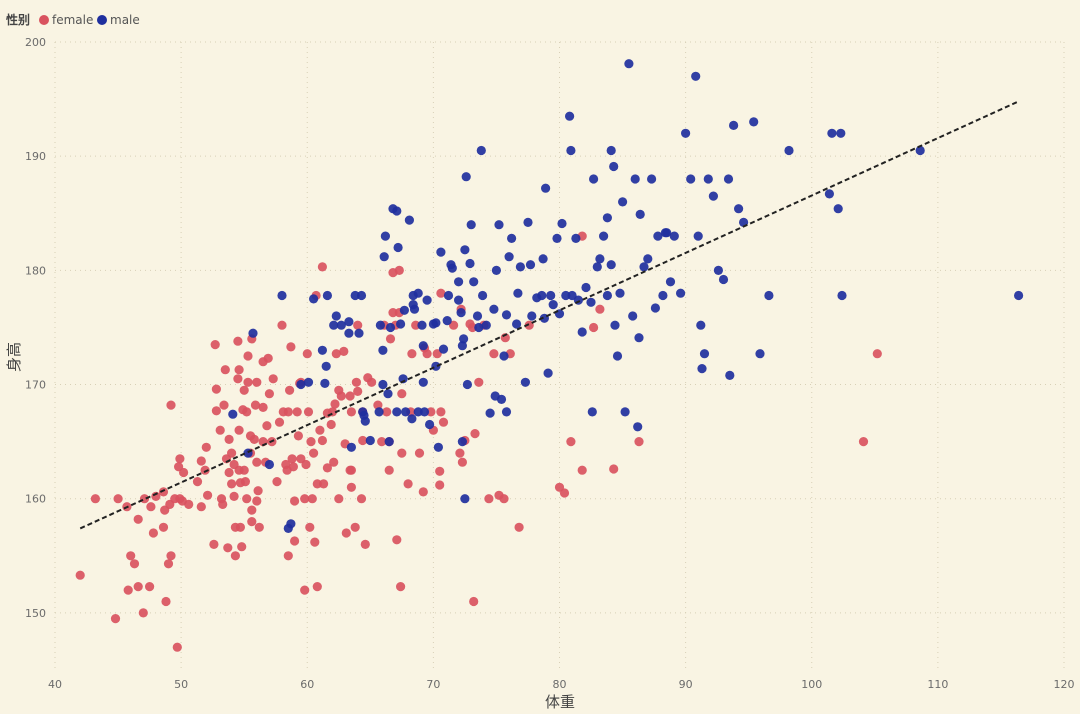 Image resolution: width=1080 pixels, height=714 pixels. Describe the element at coordinates (102, 20) in the screenshot. I see `legend-marker-male` at that location.